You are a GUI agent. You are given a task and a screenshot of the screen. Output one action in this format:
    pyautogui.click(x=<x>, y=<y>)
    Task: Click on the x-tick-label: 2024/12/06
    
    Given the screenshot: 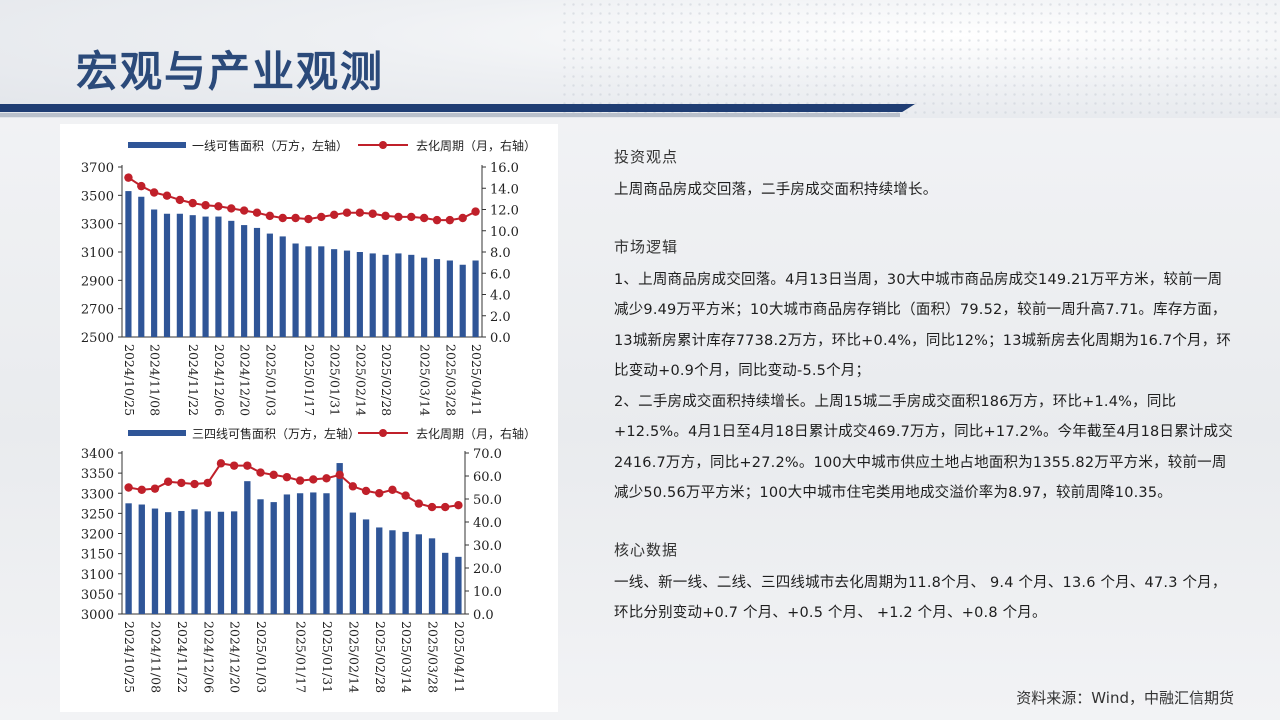 What is the action you would take?
    pyautogui.click(x=219, y=380)
    